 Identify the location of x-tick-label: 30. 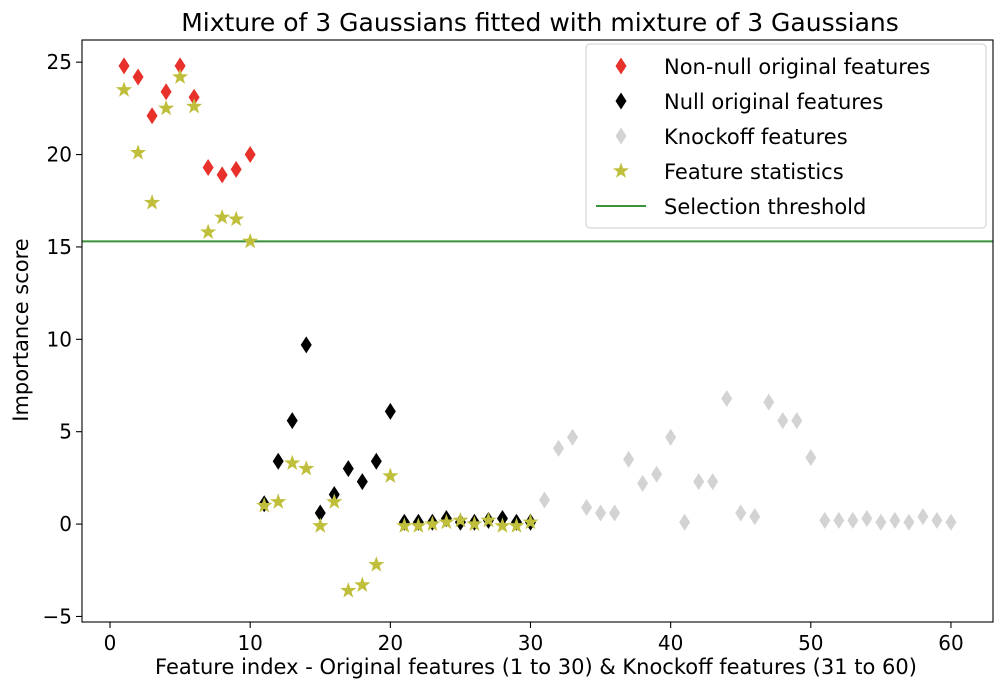
(530, 643).